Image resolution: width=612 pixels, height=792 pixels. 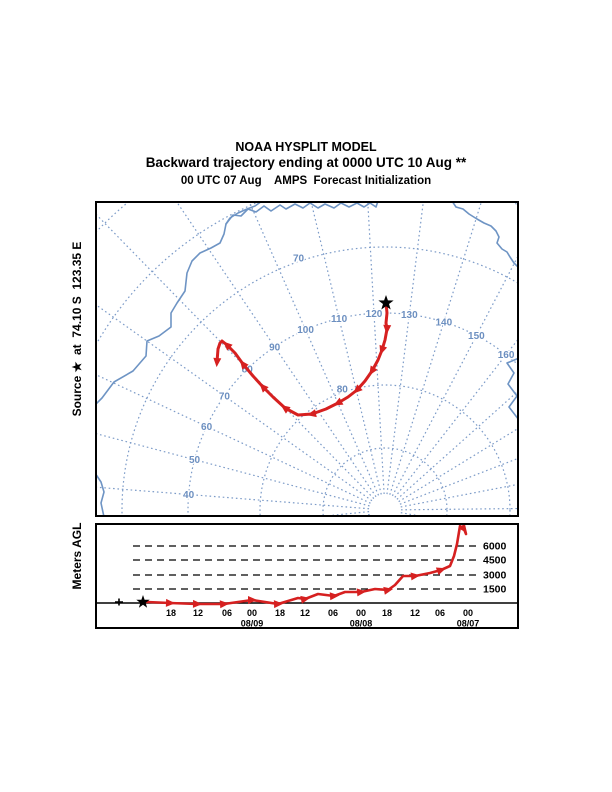 I want to click on longitude-label: 150, so click(x=476, y=336).